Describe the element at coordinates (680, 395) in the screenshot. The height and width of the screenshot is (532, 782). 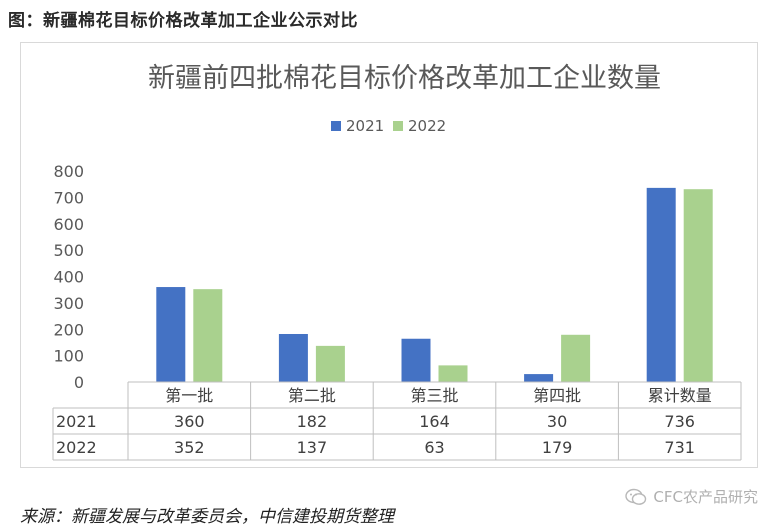
I see `x-category-label: 累计数量` at that location.